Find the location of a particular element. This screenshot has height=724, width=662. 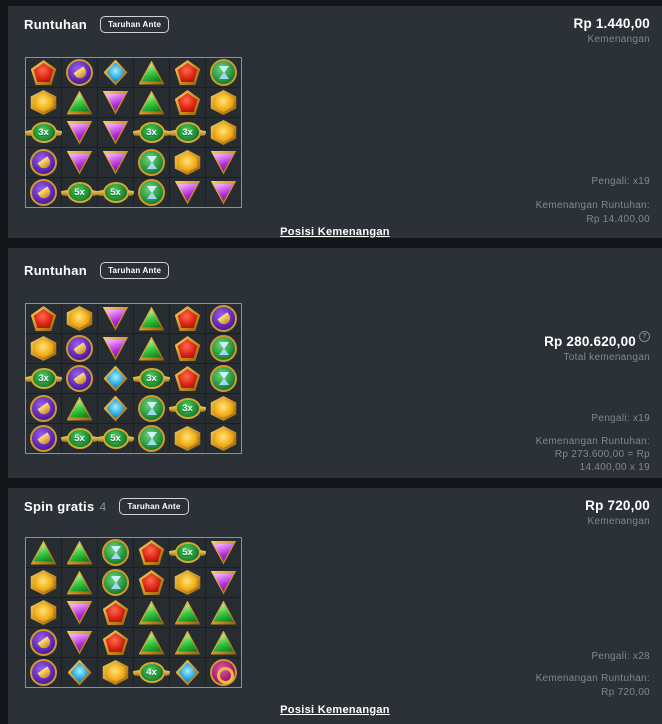

tumble-win-block: Kemenangan Runtuhan: Rp 720,00 is located at coordinates (593, 686).